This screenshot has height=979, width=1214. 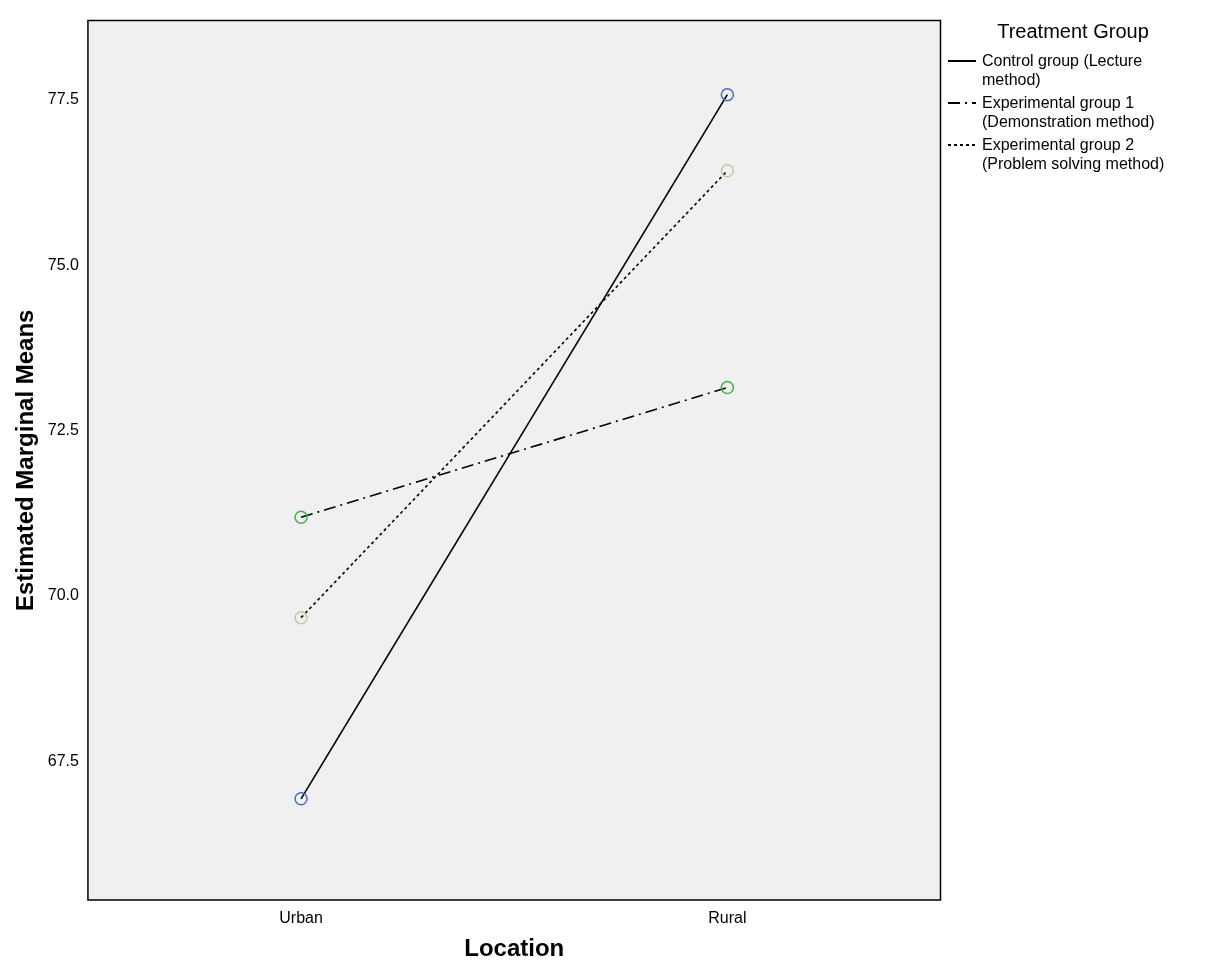 What do you see at coordinates (727, 918) in the screenshot?
I see `x-tick-label: Rural` at bounding box center [727, 918].